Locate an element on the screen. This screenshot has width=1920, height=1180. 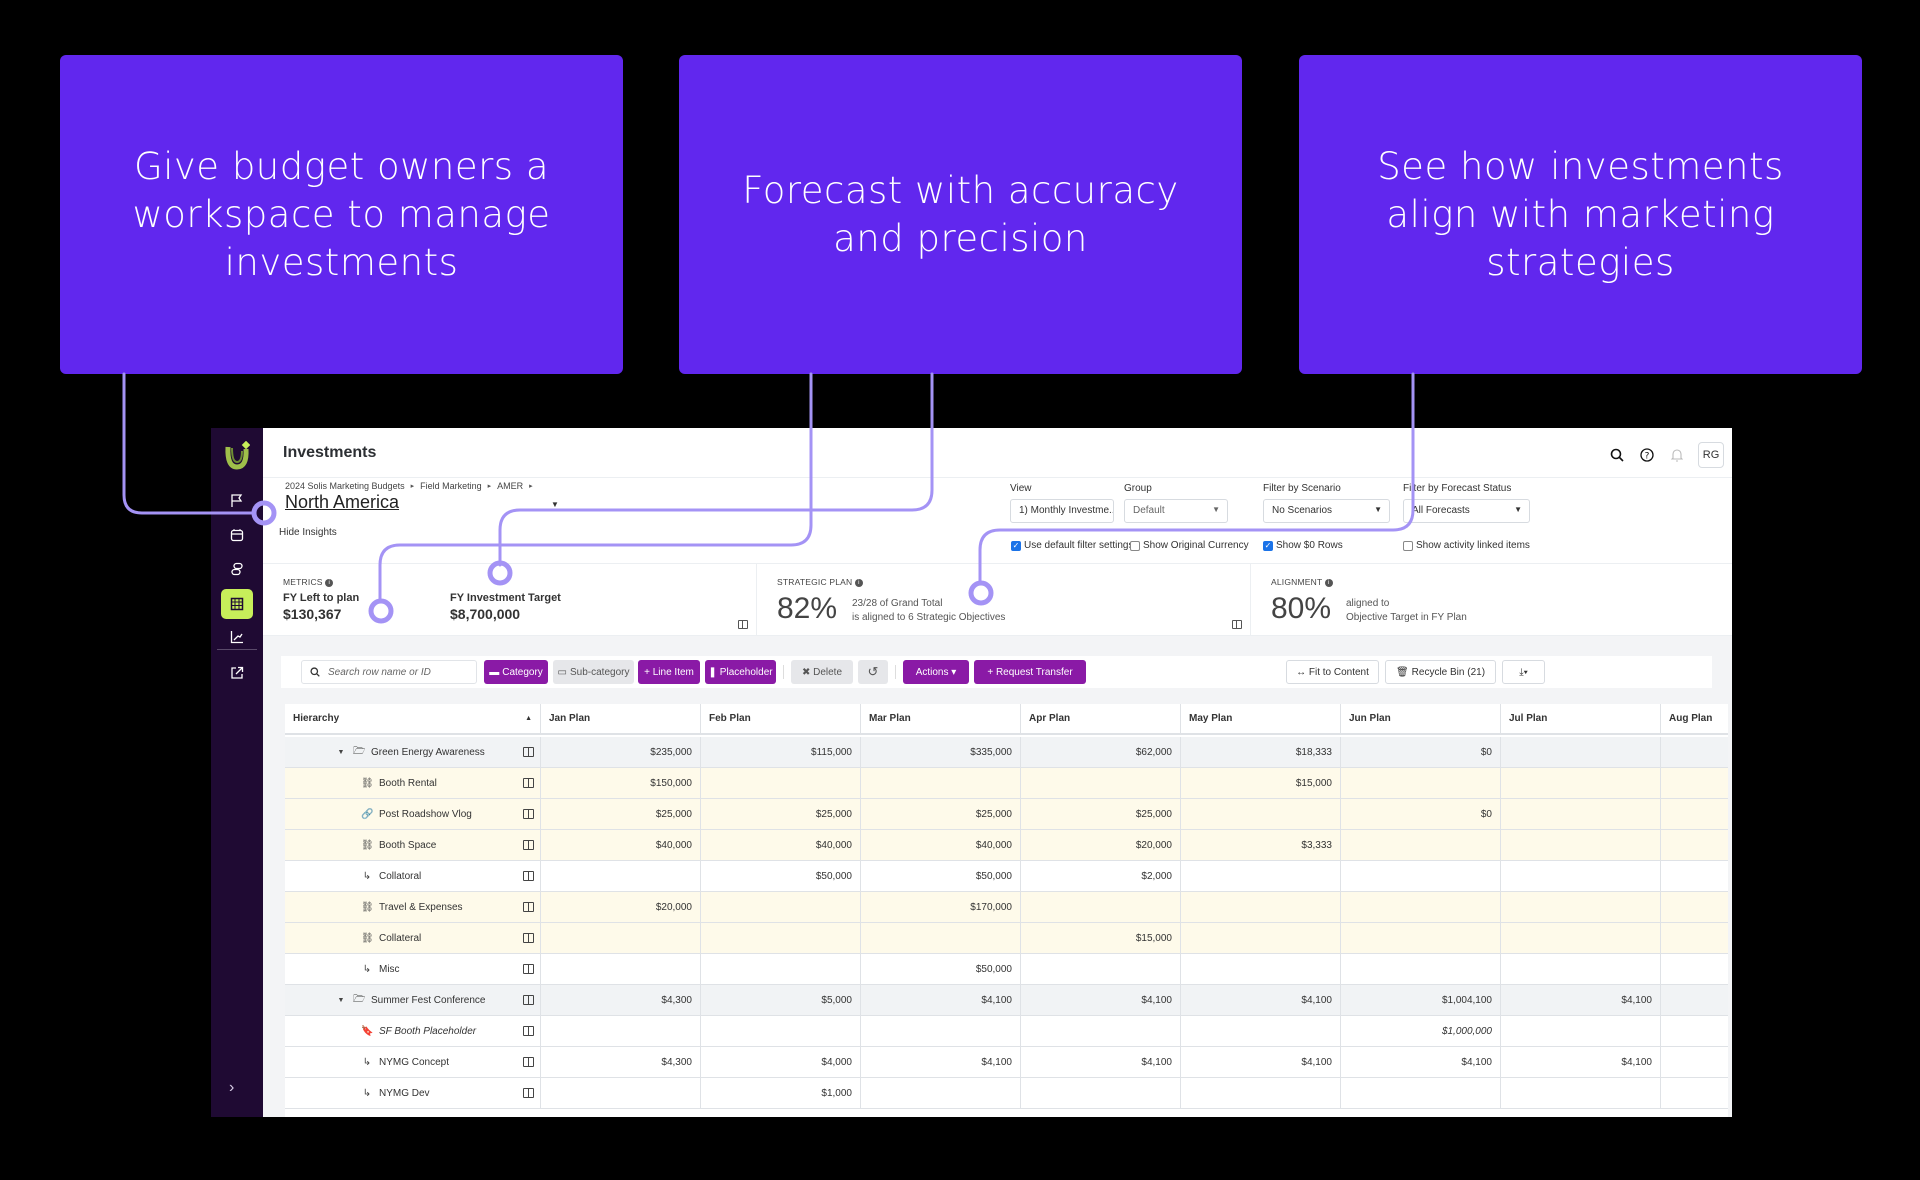
hierarchy-cell: ↳ Misc is located at coordinates (413, 969).